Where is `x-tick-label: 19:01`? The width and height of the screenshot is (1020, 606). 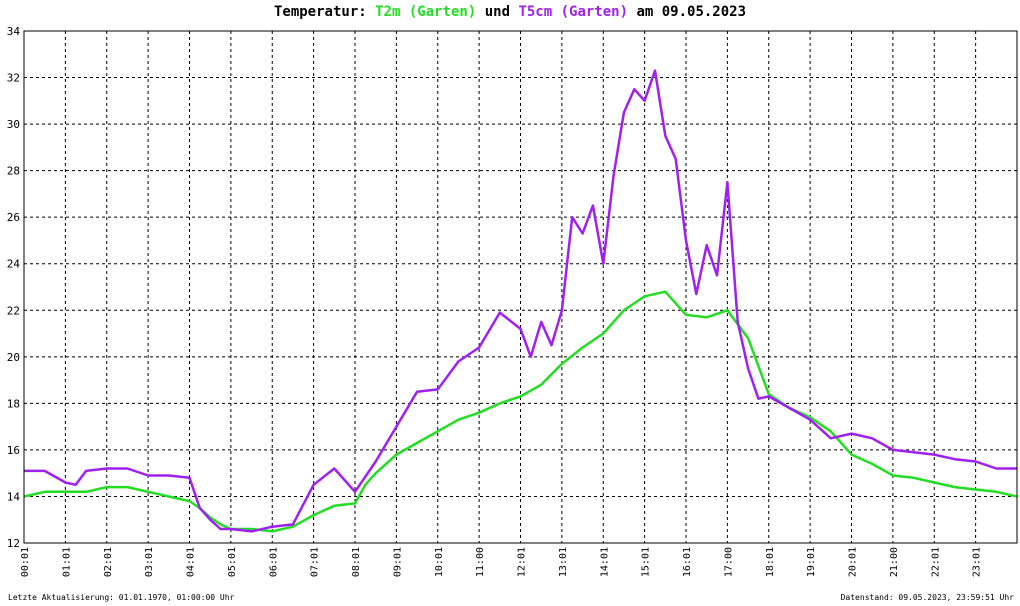
x-tick-label: 19:01 is located at coordinates (811, 562).